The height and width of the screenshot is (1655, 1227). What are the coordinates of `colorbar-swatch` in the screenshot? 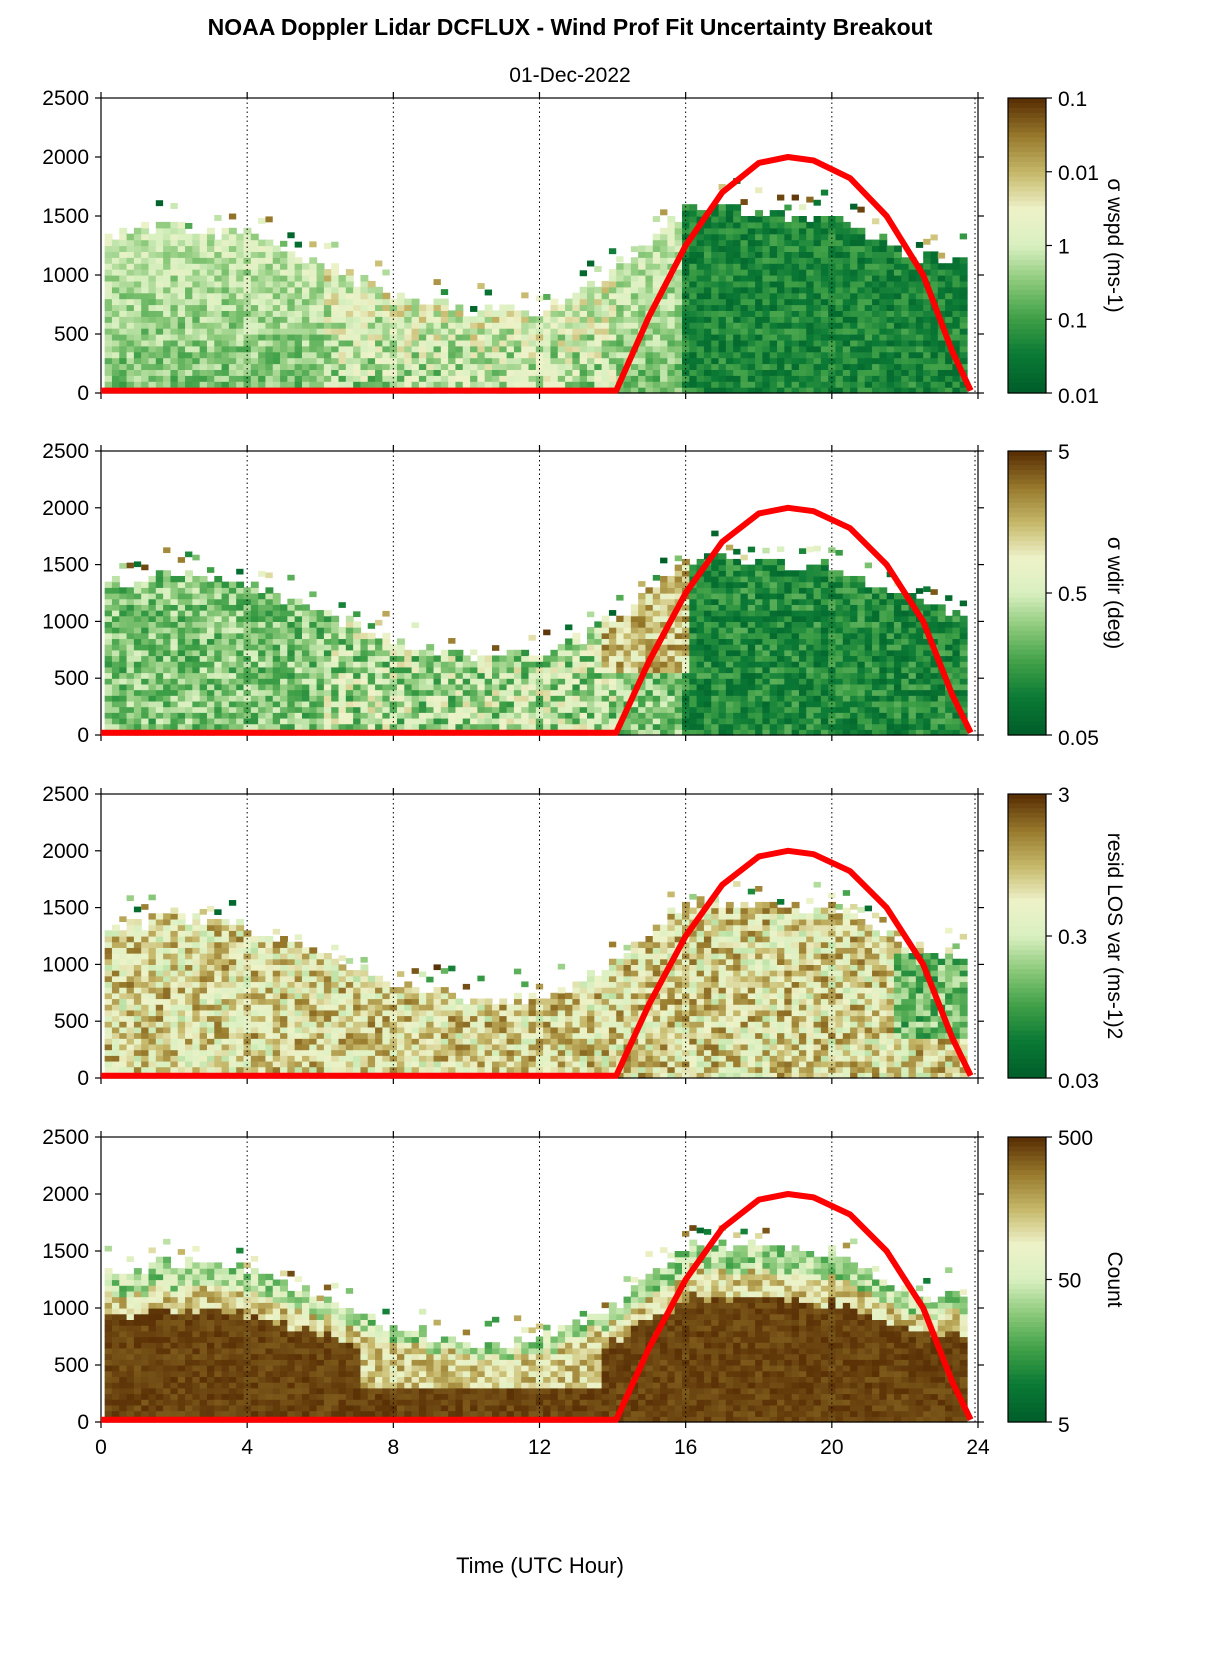 It's located at (1027, 101).